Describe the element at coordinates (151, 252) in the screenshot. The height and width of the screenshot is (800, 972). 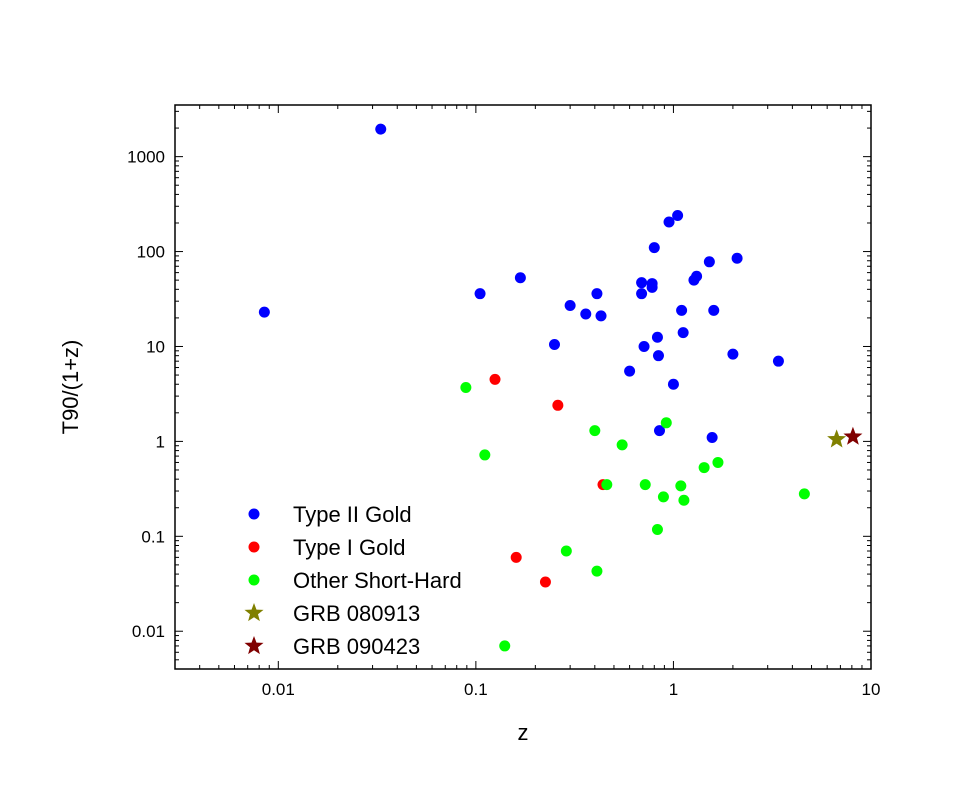
I see `y-tick-label: 100` at that location.